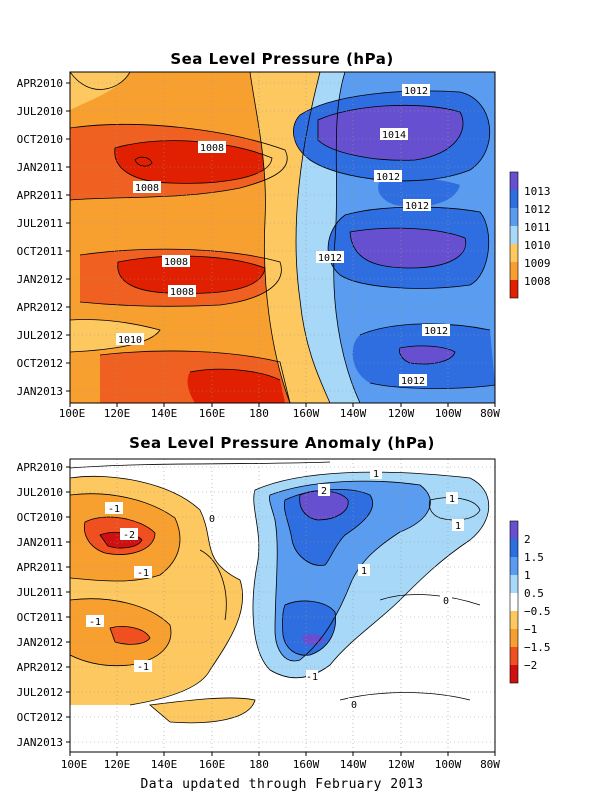 This screenshot has height=800, width=600. Describe the element at coordinates (164, 413) in the screenshot. I see `top-x-tick: 140E` at that location.